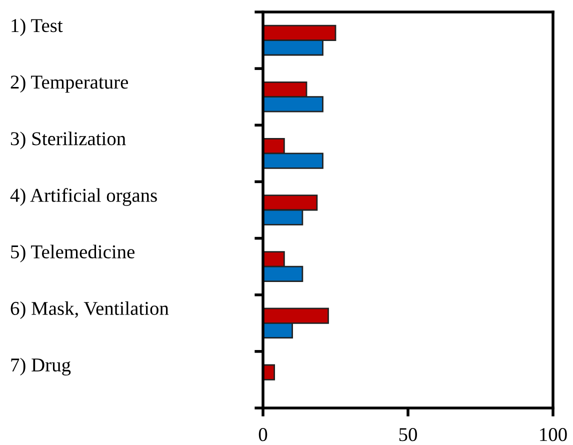 This screenshot has height=445, width=573. What do you see at coordinates (553, 435) in the screenshot?
I see `x-tick-label: 100` at bounding box center [553, 435].